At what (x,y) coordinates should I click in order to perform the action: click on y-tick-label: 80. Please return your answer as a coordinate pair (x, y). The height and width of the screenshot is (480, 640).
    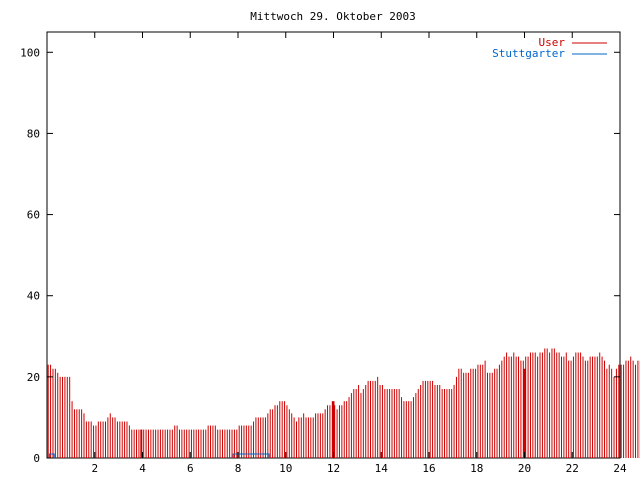
    Looking at the image, I should click on (33, 133).